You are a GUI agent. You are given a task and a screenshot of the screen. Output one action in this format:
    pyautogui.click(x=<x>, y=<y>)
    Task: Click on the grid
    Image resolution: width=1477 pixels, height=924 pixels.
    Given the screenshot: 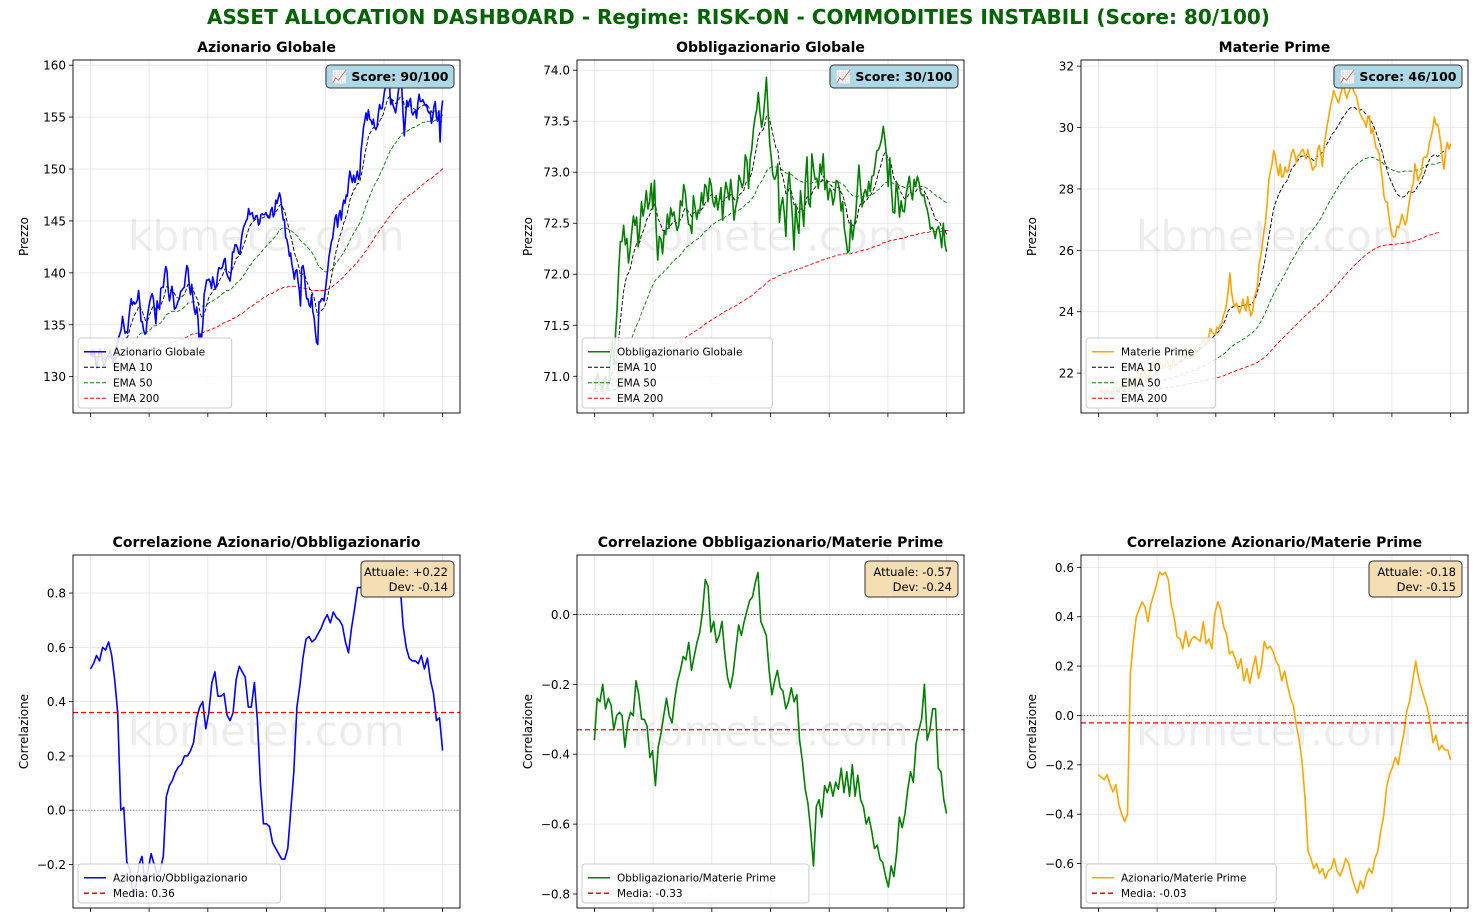 What is the action you would take?
    pyautogui.click(x=770, y=236)
    